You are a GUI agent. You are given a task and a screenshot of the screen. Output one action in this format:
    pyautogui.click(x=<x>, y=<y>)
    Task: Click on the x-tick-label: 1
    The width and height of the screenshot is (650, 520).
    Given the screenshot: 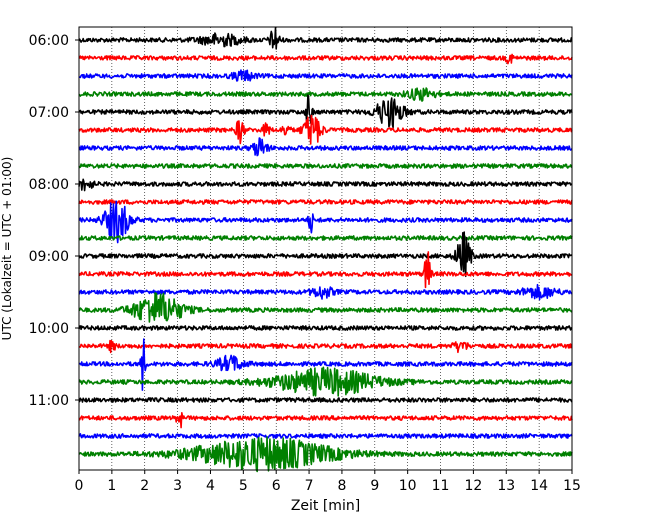 What is the action you would take?
    pyautogui.click(x=111, y=486)
    